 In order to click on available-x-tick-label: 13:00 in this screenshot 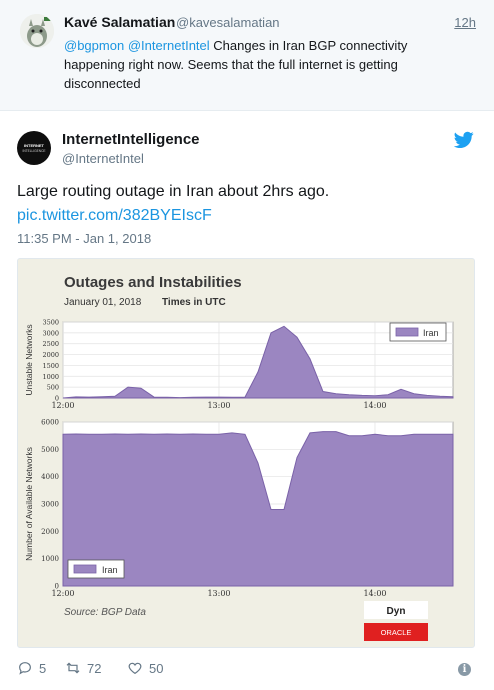, I will do `click(218, 593)`.